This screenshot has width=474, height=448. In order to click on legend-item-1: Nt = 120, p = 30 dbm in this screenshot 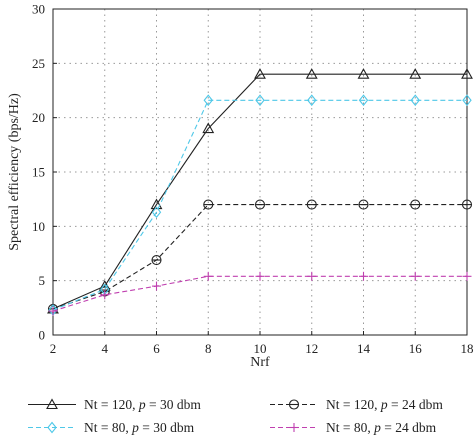, I will do `click(114, 404)`.